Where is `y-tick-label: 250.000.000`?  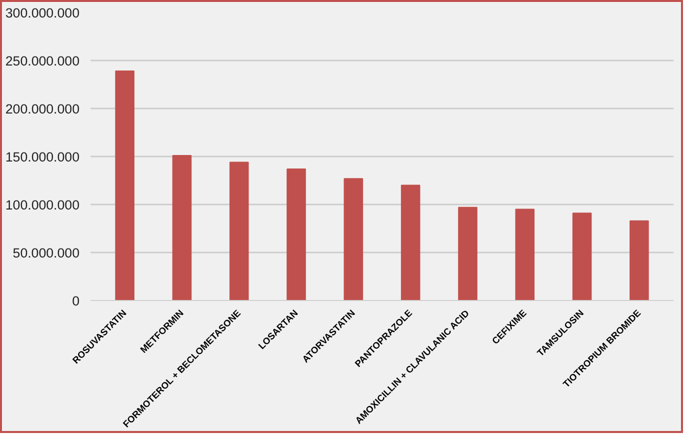
y-tick-label: 250.000.000 is located at coordinates (42, 61).